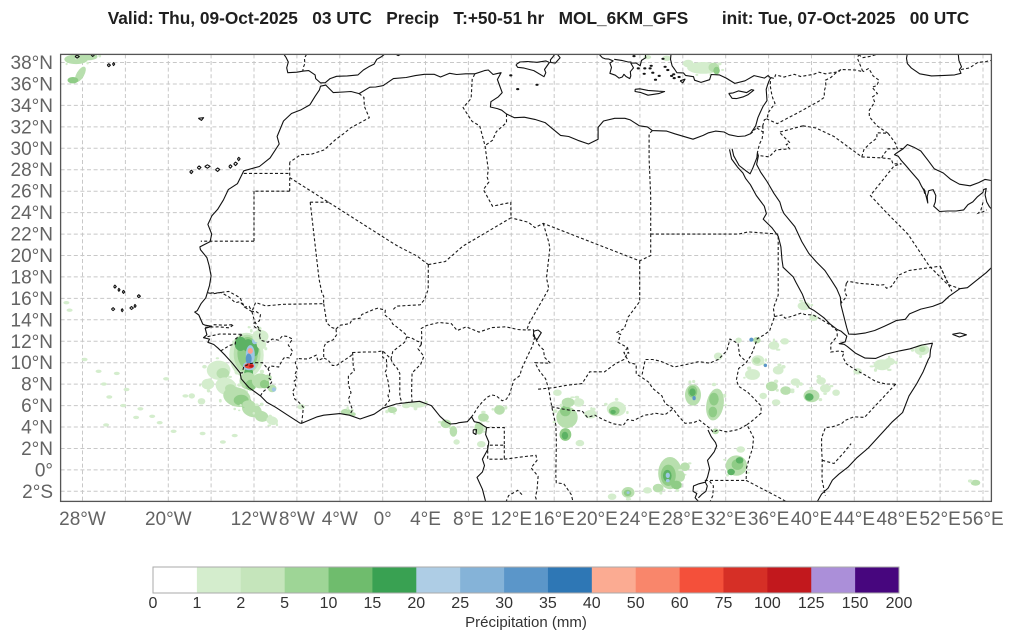  I want to click on svg-text: 4°W, so click(340, 519).